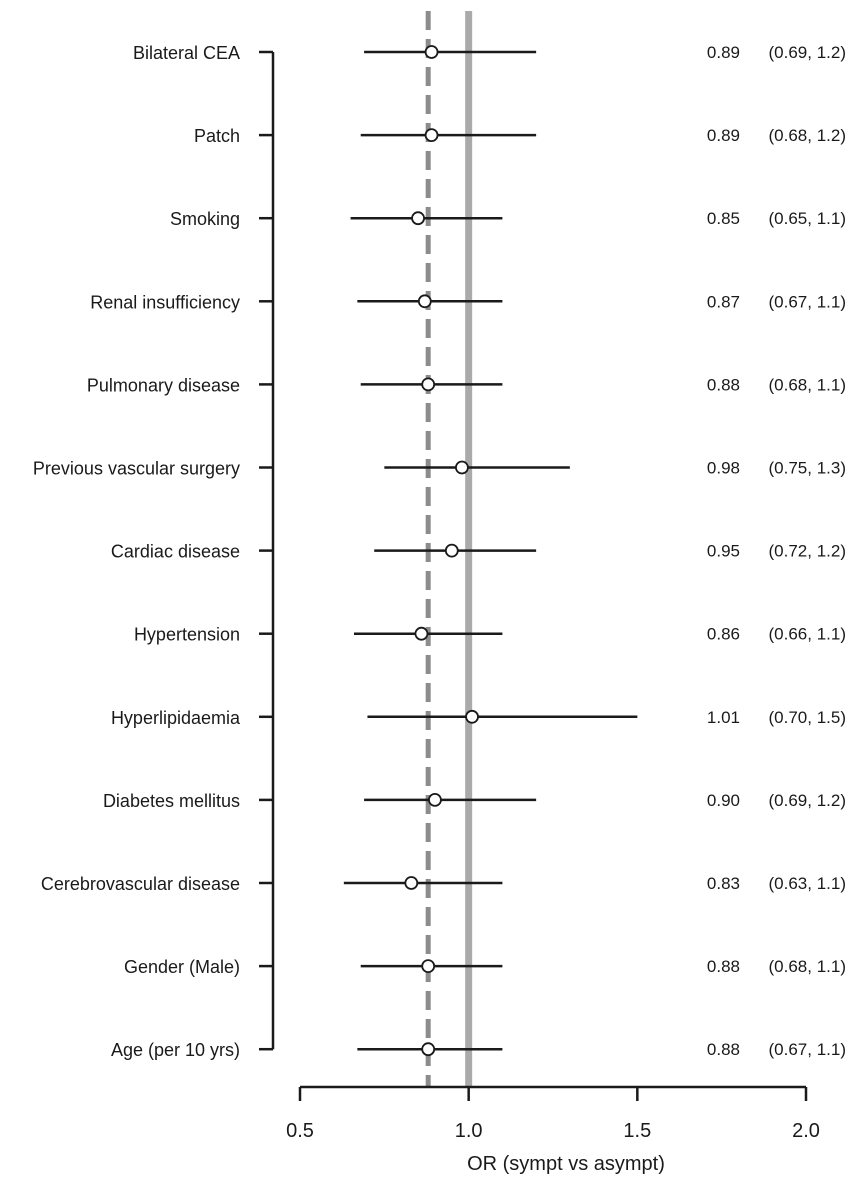 This screenshot has height=1200, width=850. I want to click on row-label-bilateral-cea: Bilateral CEA, so click(186, 53).